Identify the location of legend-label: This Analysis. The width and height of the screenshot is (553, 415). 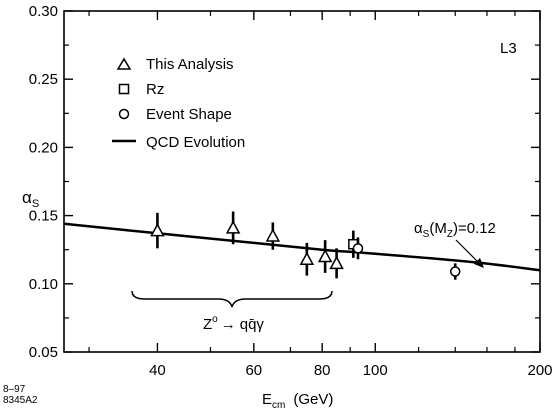
(190, 64).